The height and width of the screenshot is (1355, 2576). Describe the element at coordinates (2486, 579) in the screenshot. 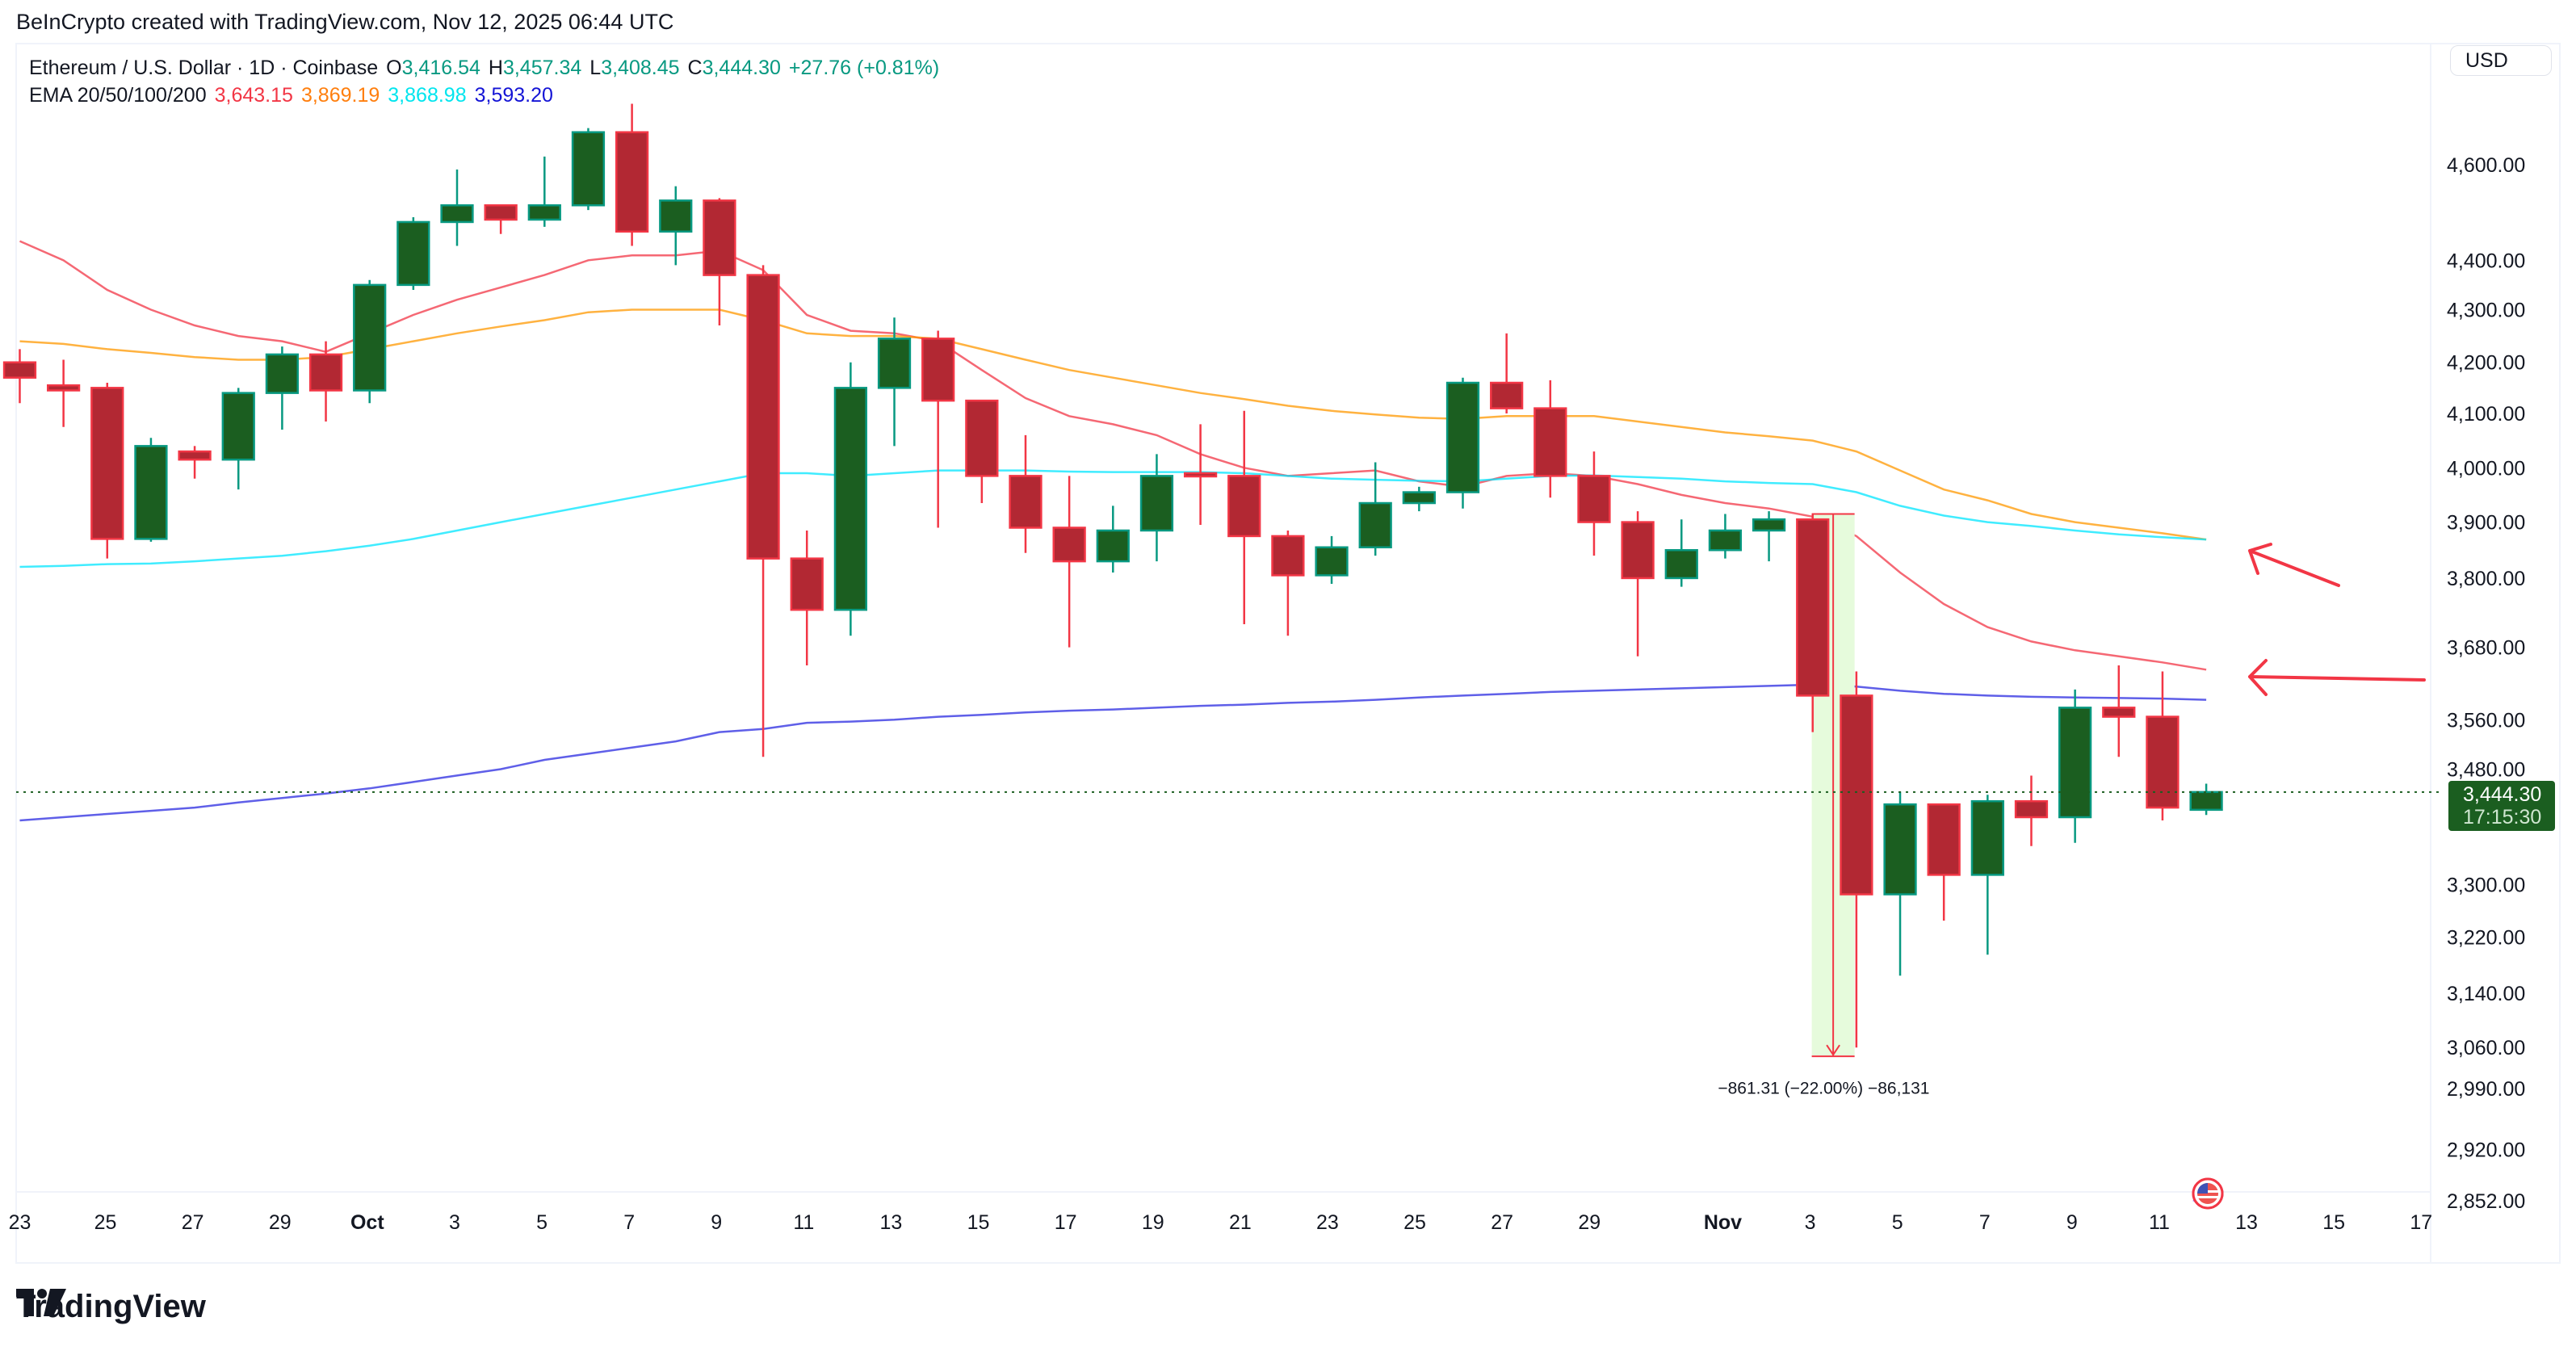

I see `price-tick: 3,800.00` at that location.